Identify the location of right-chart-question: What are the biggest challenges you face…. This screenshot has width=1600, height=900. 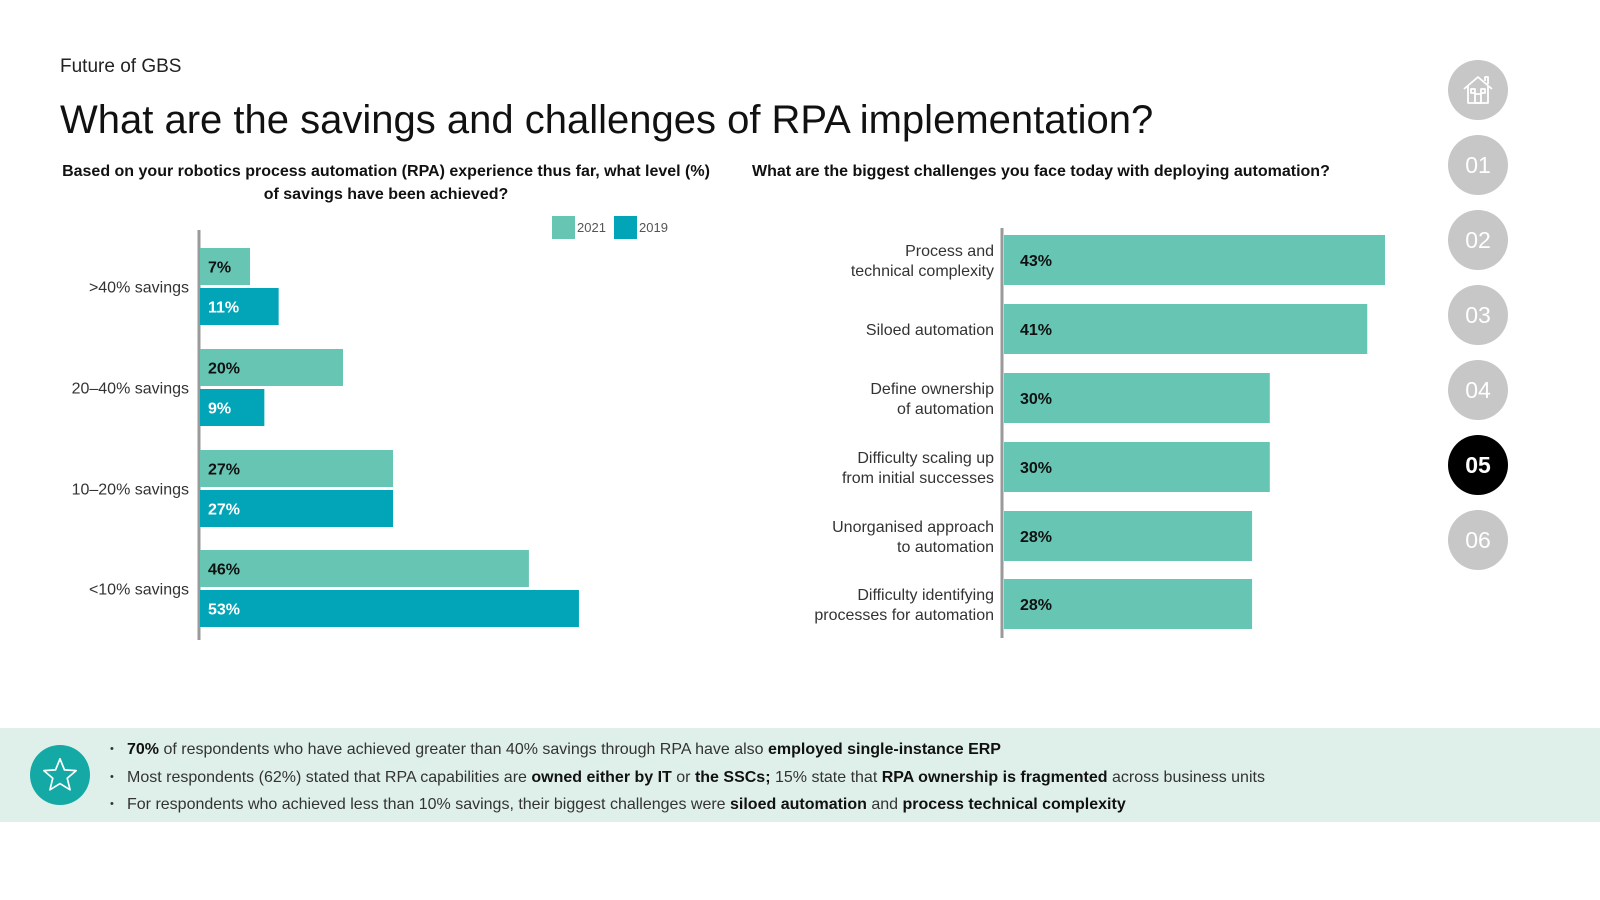
(1041, 171).